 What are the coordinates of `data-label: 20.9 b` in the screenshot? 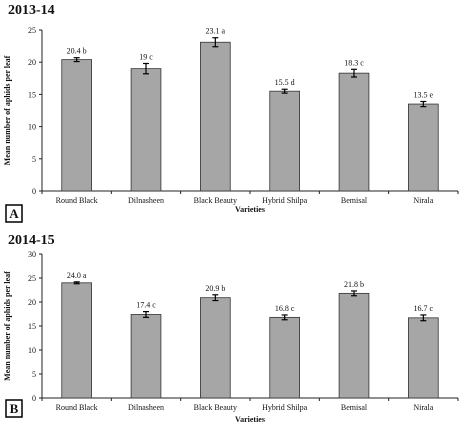 It's located at (215, 288).